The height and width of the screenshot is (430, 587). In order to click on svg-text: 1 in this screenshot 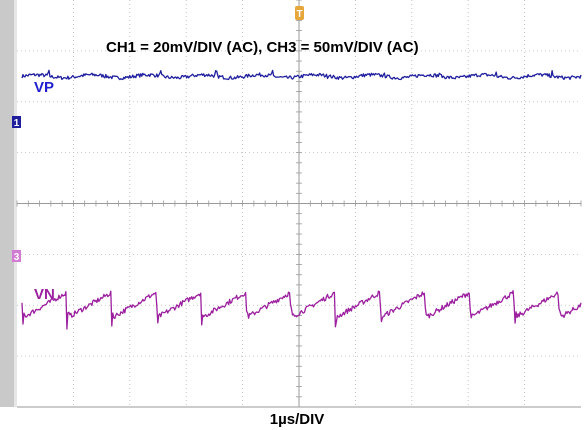, I will do `click(17, 123)`.